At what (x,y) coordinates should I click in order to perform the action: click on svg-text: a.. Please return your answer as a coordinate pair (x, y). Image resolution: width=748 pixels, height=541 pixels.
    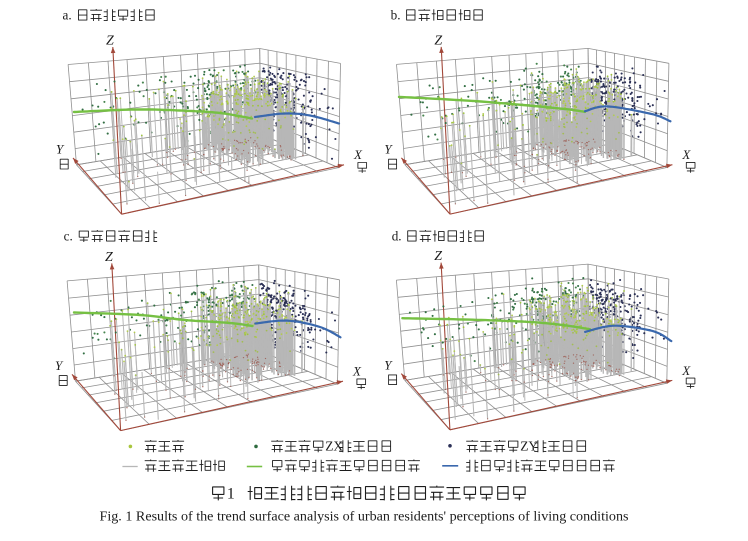
    Looking at the image, I should click on (67, 14).